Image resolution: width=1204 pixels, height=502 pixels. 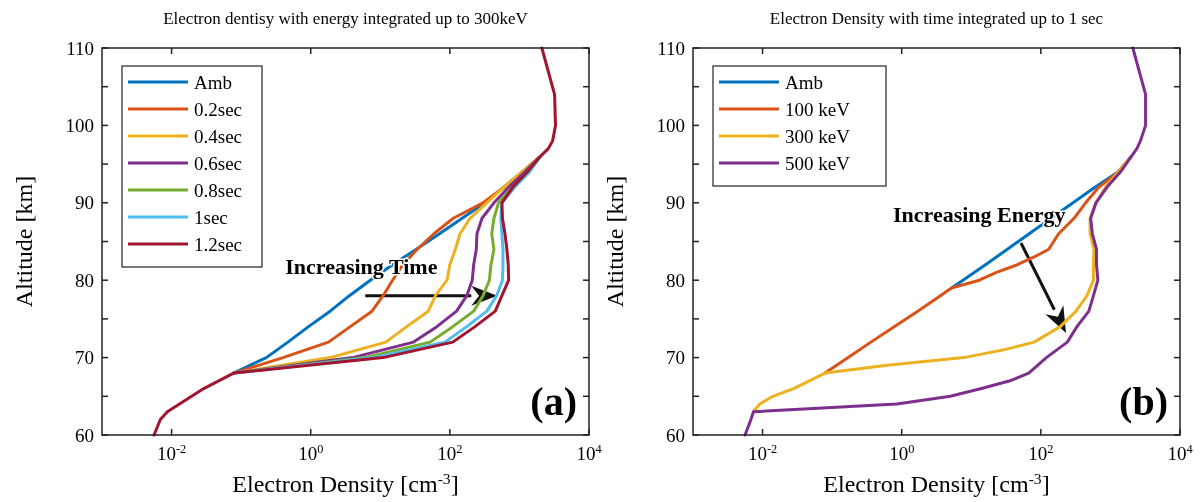 I want to click on chart-title: Electron Density with time integrated up to 1 sec, so click(x=936, y=18).